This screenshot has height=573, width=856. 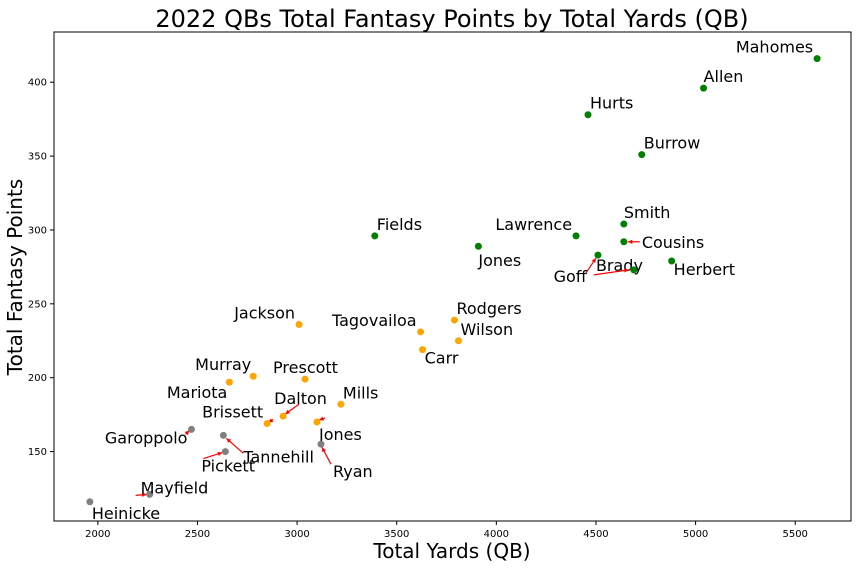 I want to click on point-label: Pickett, so click(x=228, y=466).